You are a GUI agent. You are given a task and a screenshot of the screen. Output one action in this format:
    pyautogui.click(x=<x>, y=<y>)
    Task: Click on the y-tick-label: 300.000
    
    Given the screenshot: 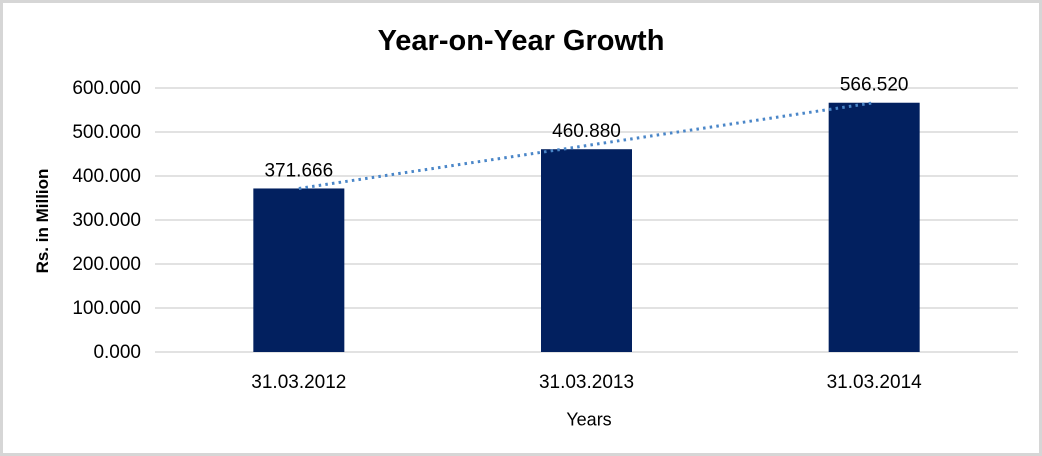 What is the action you would take?
    pyautogui.click(x=106, y=220)
    